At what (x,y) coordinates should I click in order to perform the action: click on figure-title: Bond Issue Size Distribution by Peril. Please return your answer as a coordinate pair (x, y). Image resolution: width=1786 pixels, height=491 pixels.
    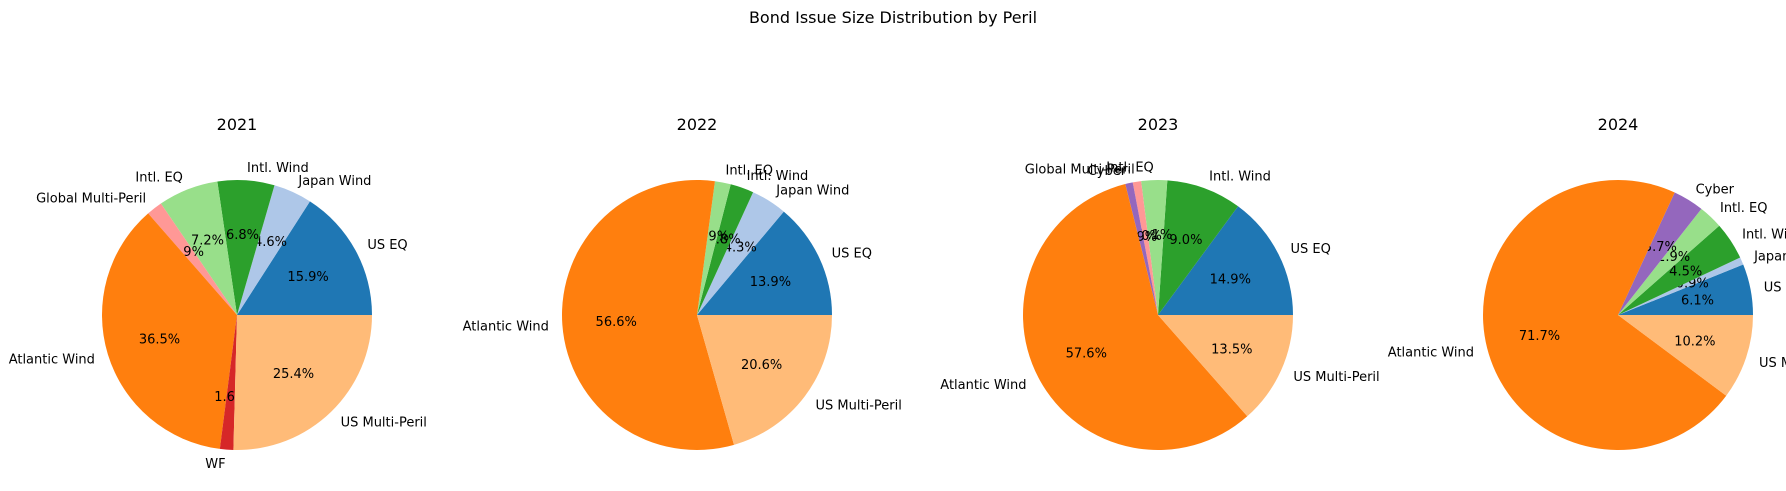
    Looking at the image, I should click on (893, 17).